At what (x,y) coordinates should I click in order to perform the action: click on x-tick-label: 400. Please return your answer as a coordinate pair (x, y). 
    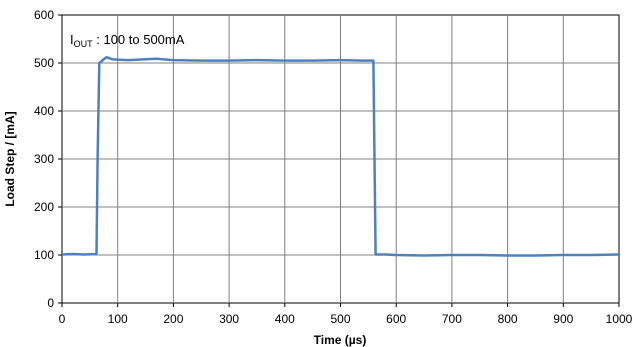
    Looking at the image, I should click on (285, 319).